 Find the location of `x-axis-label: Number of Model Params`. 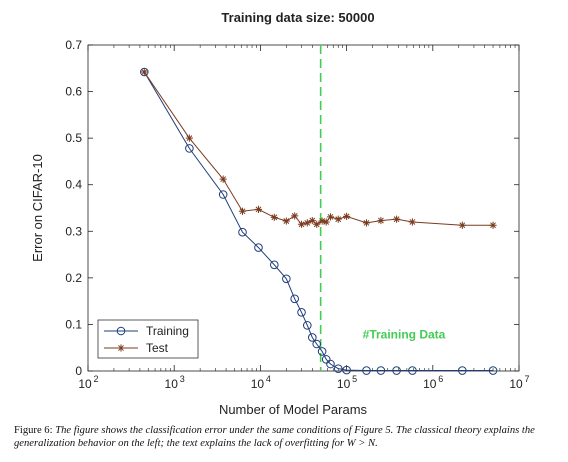

x-axis-label: Number of Model Params is located at coordinates (293, 409).